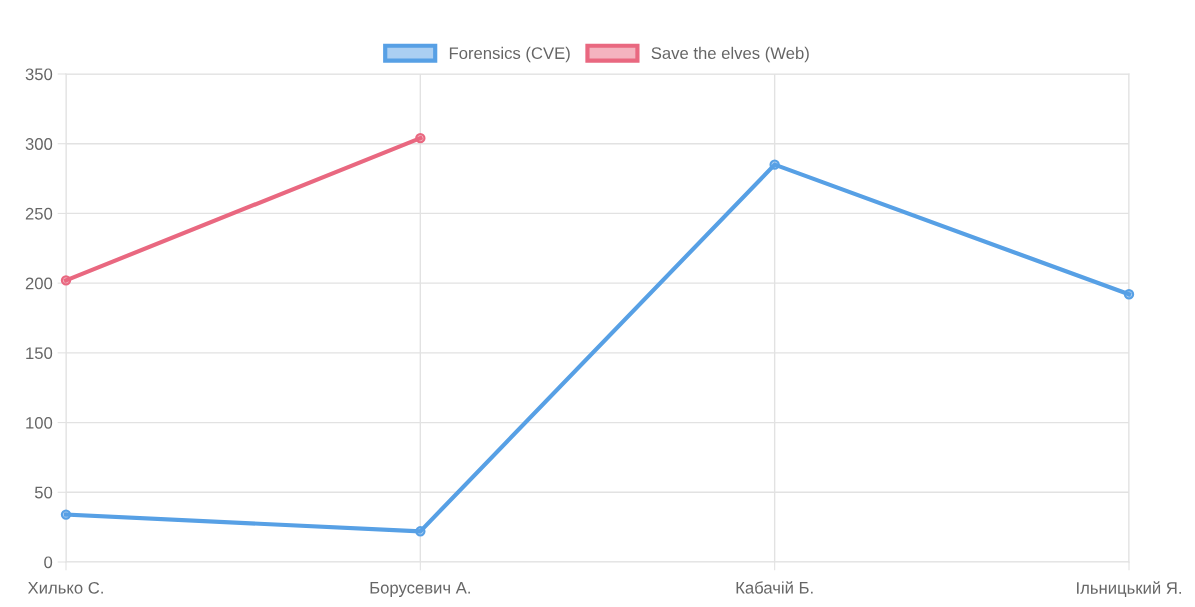  Describe the element at coordinates (39, 213) in the screenshot. I see `y-tick-label: 250` at that location.